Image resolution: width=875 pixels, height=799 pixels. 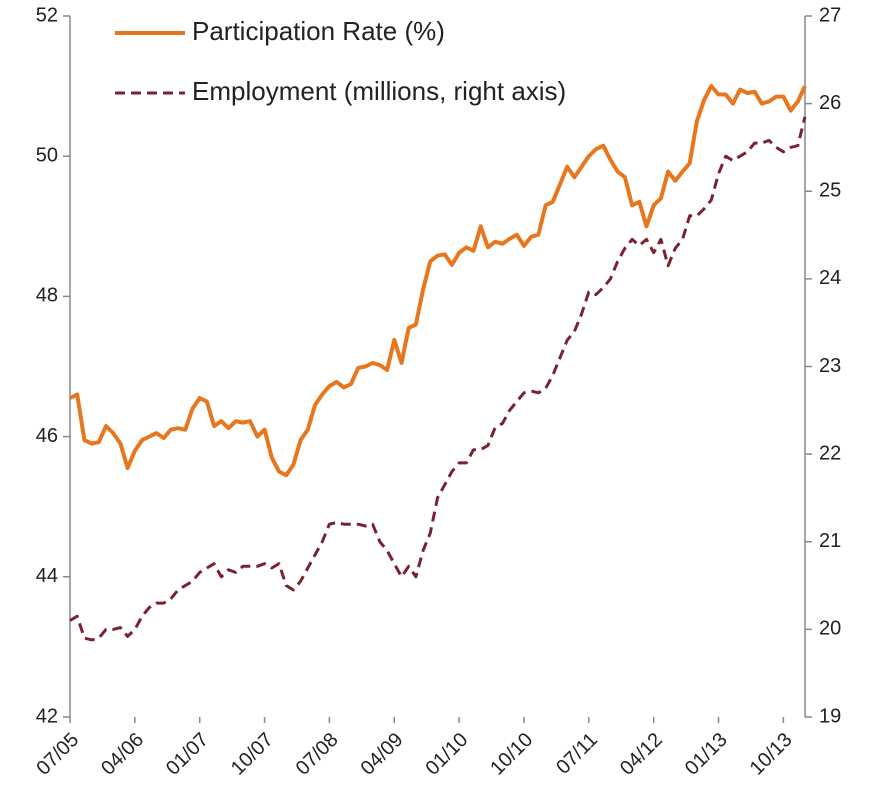 What do you see at coordinates (830, 278) in the screenshot?
I see `y2-tick-label: 24` at bounding box center [830, 278].